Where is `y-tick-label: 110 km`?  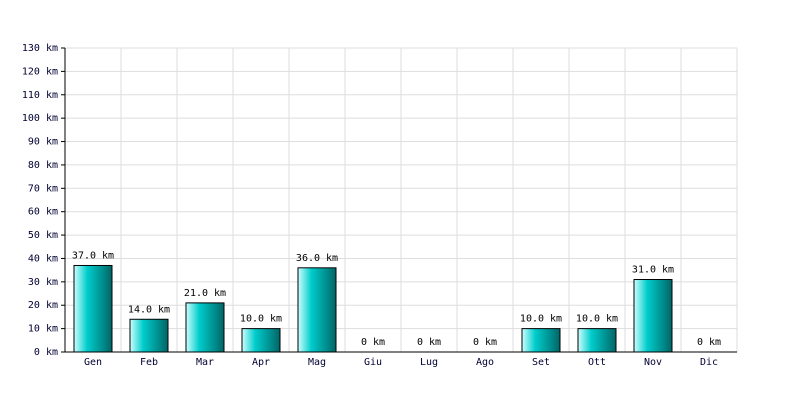 y-tick-label: 110 km is located at coordinates (40, 95).